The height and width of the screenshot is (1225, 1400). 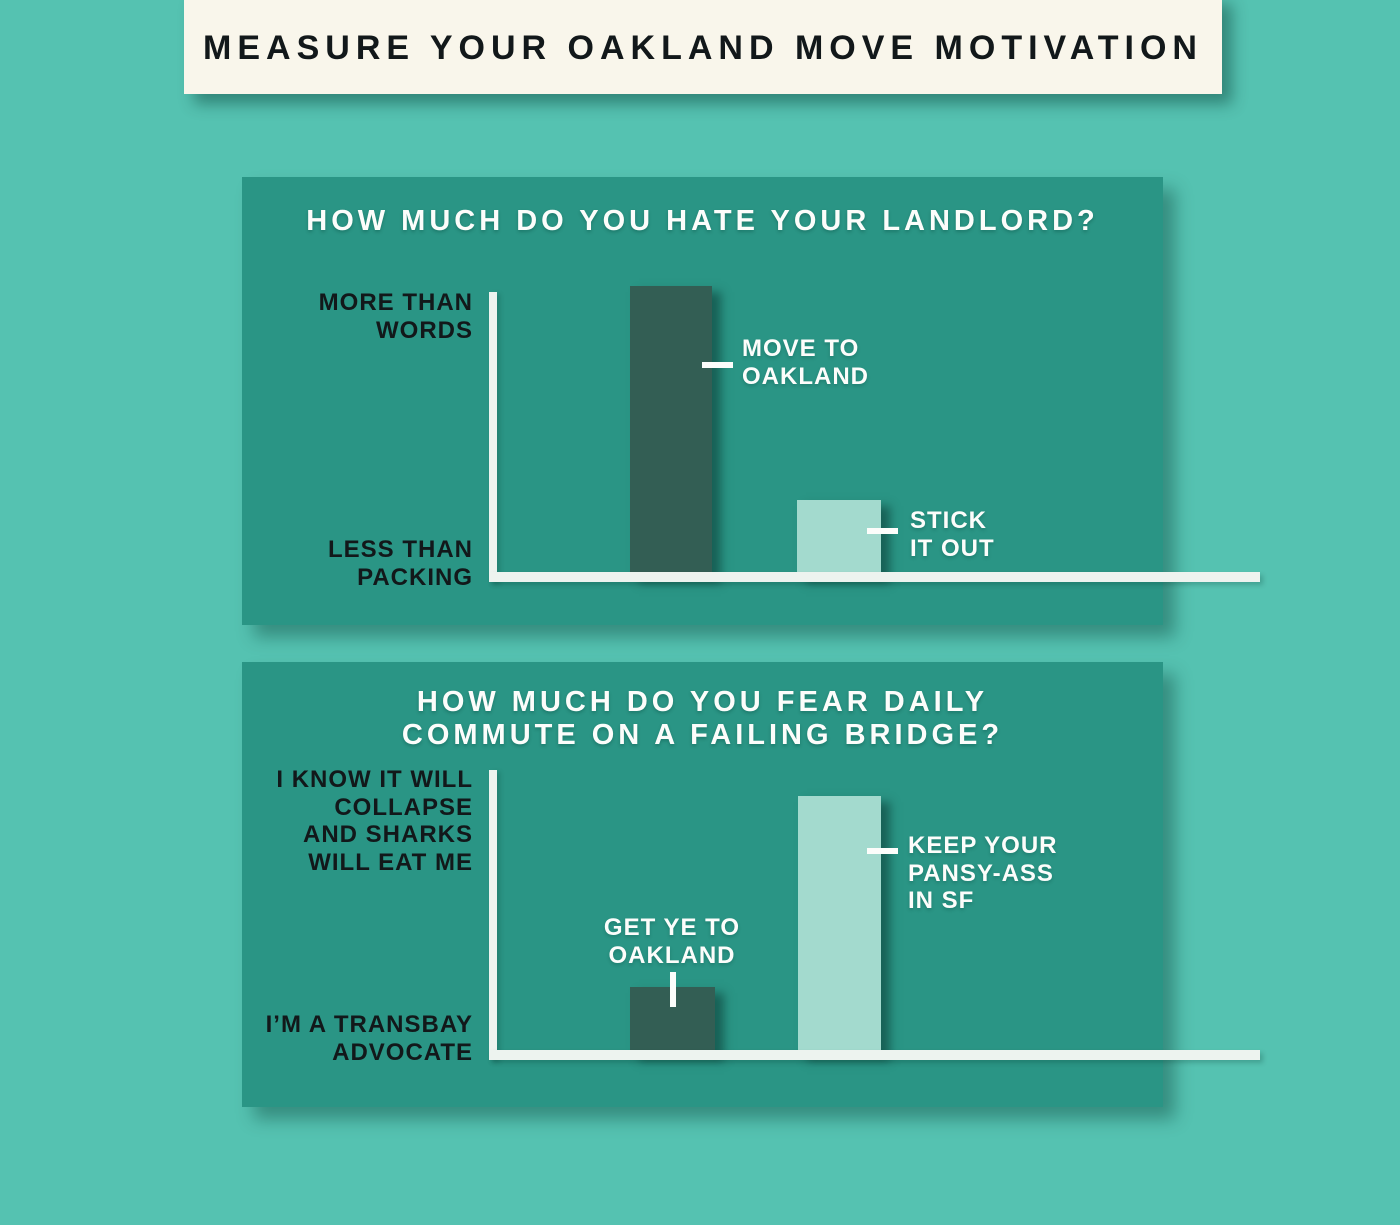 I want to click on bar-keep-your-pansy-ass-in-sf, so click(x=839, y=925).